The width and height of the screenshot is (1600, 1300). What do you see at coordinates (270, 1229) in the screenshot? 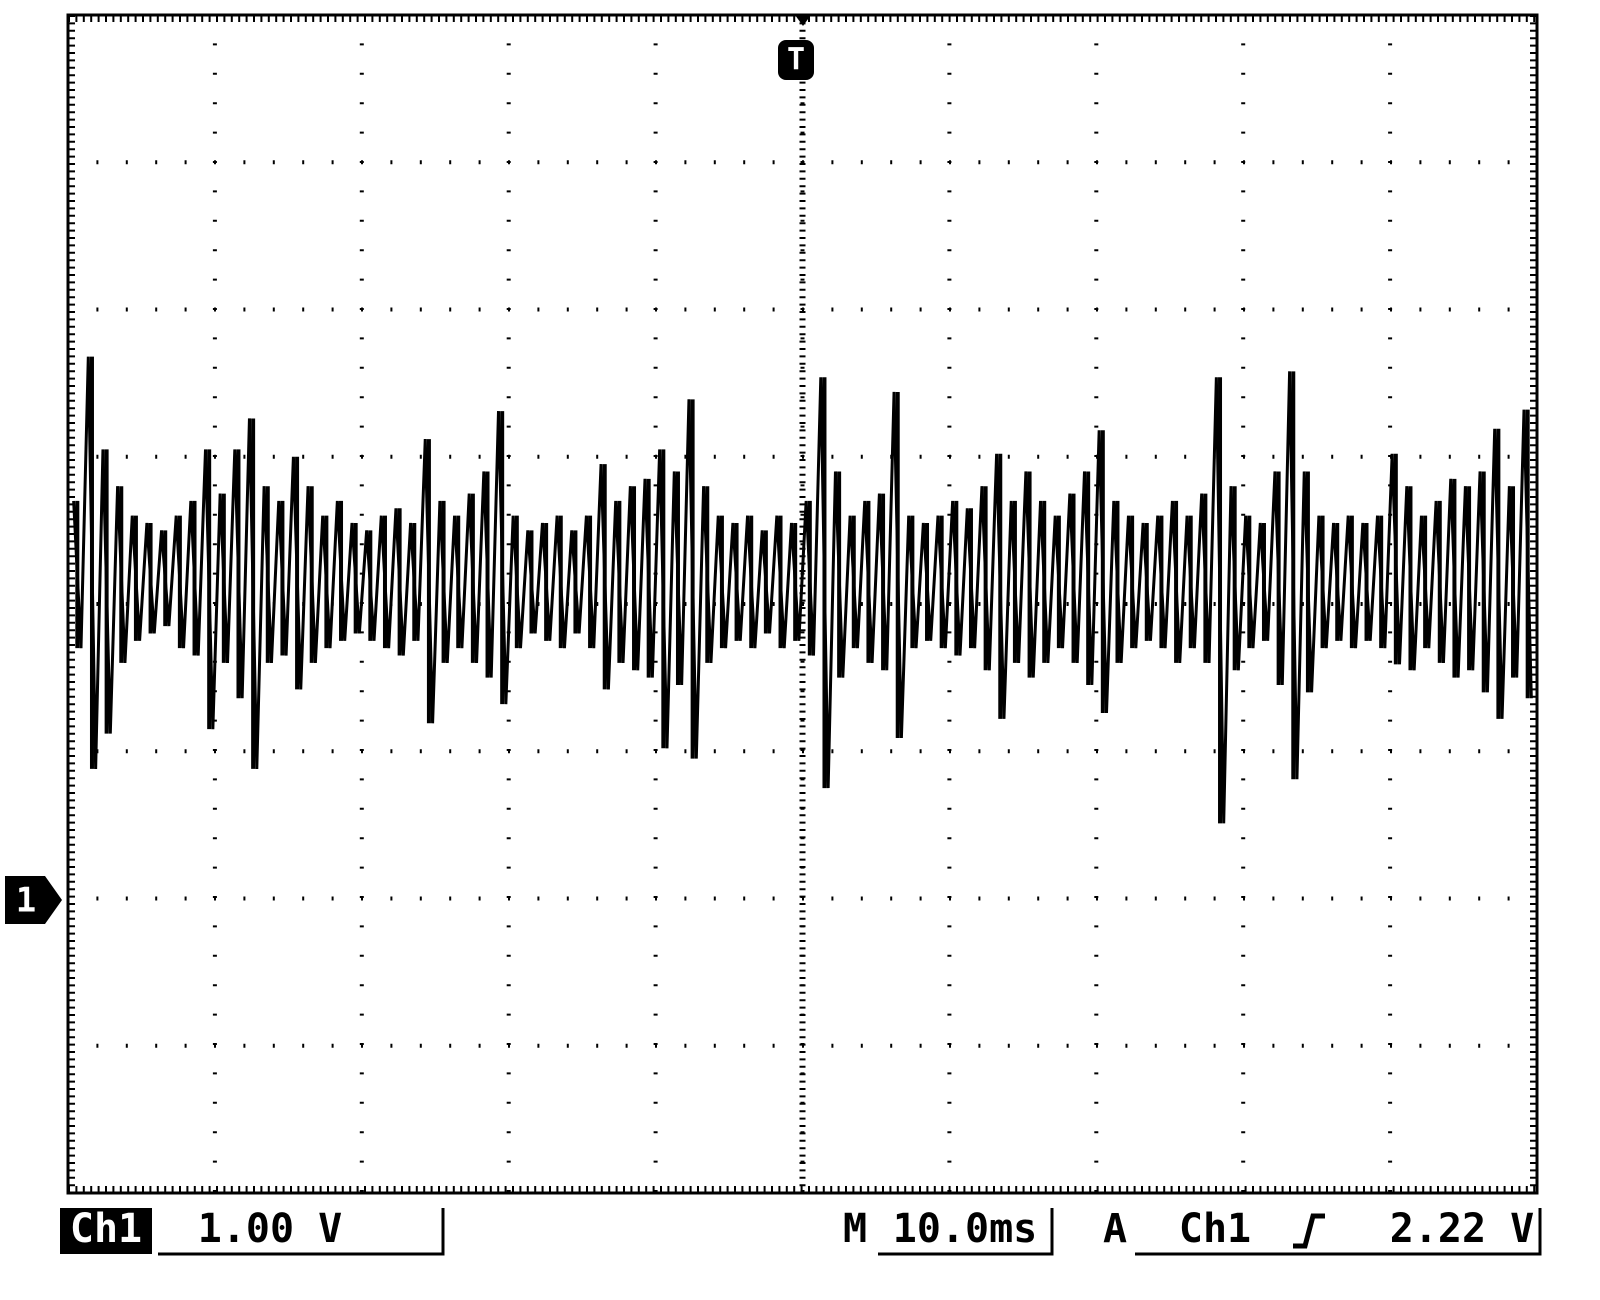
I see `vertical-scale: 1.00 V` at bounding box center [270, 1229].